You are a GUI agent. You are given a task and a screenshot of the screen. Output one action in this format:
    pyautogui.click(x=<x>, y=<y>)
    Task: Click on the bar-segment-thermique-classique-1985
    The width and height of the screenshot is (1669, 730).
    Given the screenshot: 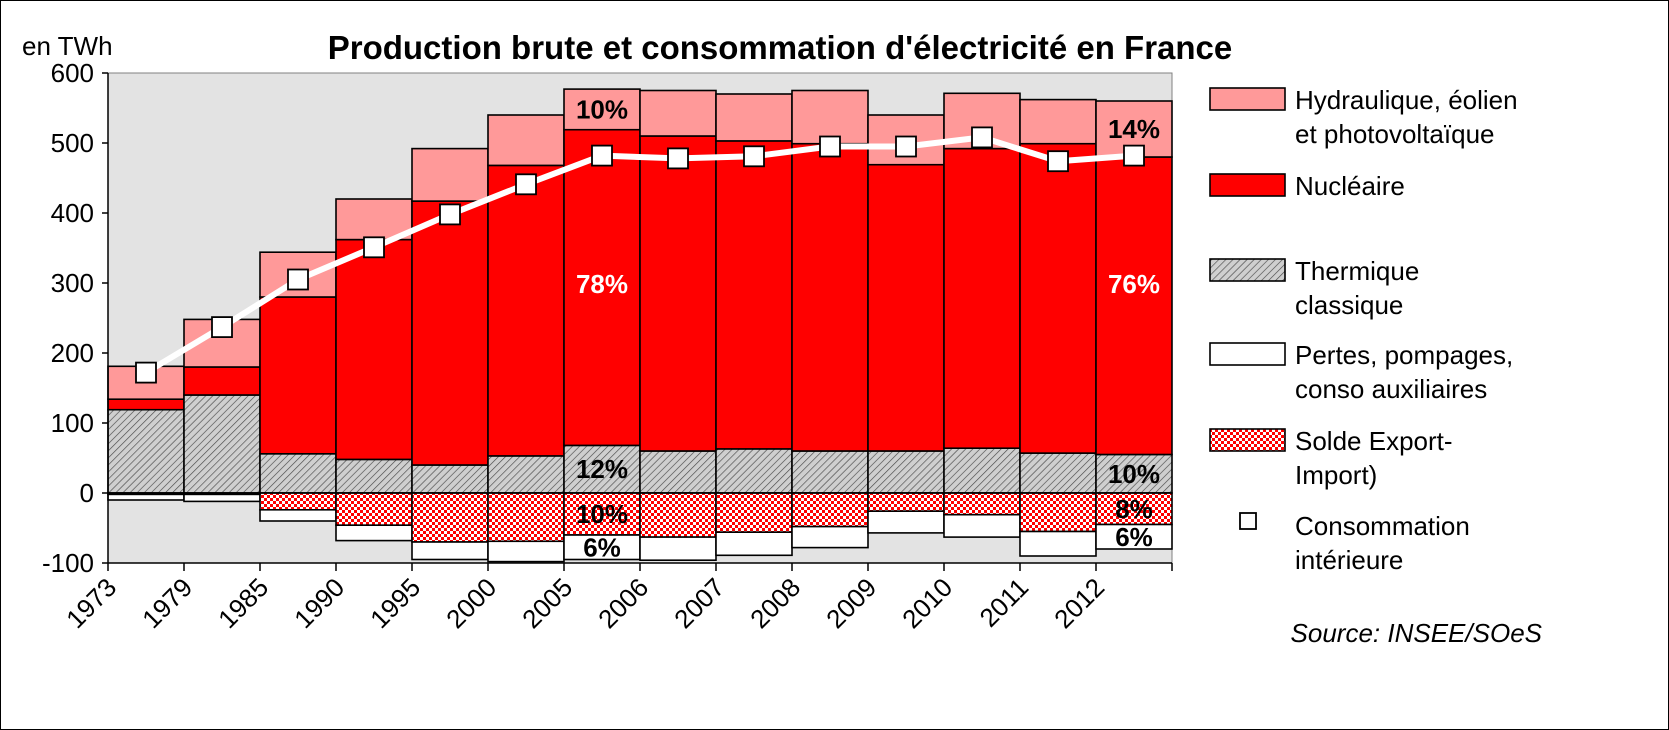 What is the action you would take?
    pyautogui.click(x=298, y=473)
    